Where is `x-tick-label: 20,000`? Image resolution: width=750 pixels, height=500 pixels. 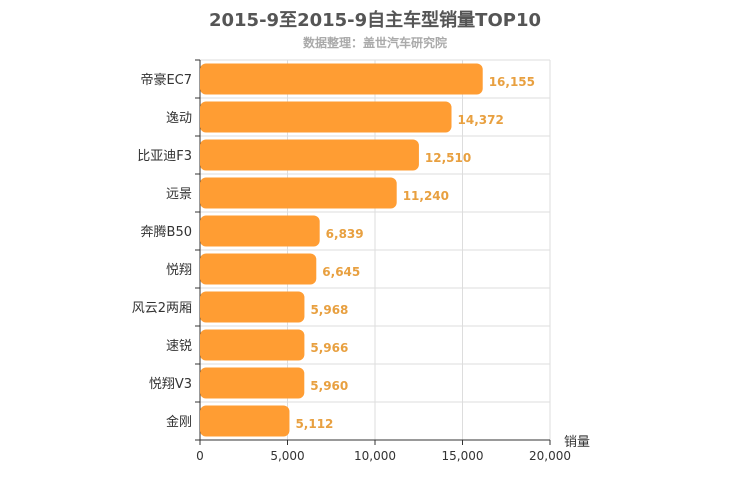
x-tick-label: 20,000 is located at coordinates (550, 456).